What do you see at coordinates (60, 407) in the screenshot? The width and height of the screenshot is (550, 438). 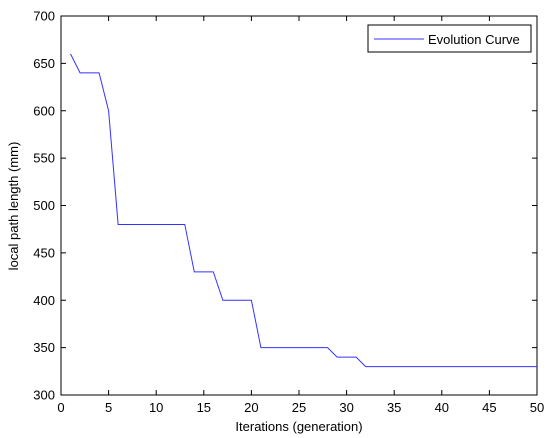 I see `x-tick-label: 0` at bounding box center [60, 407].